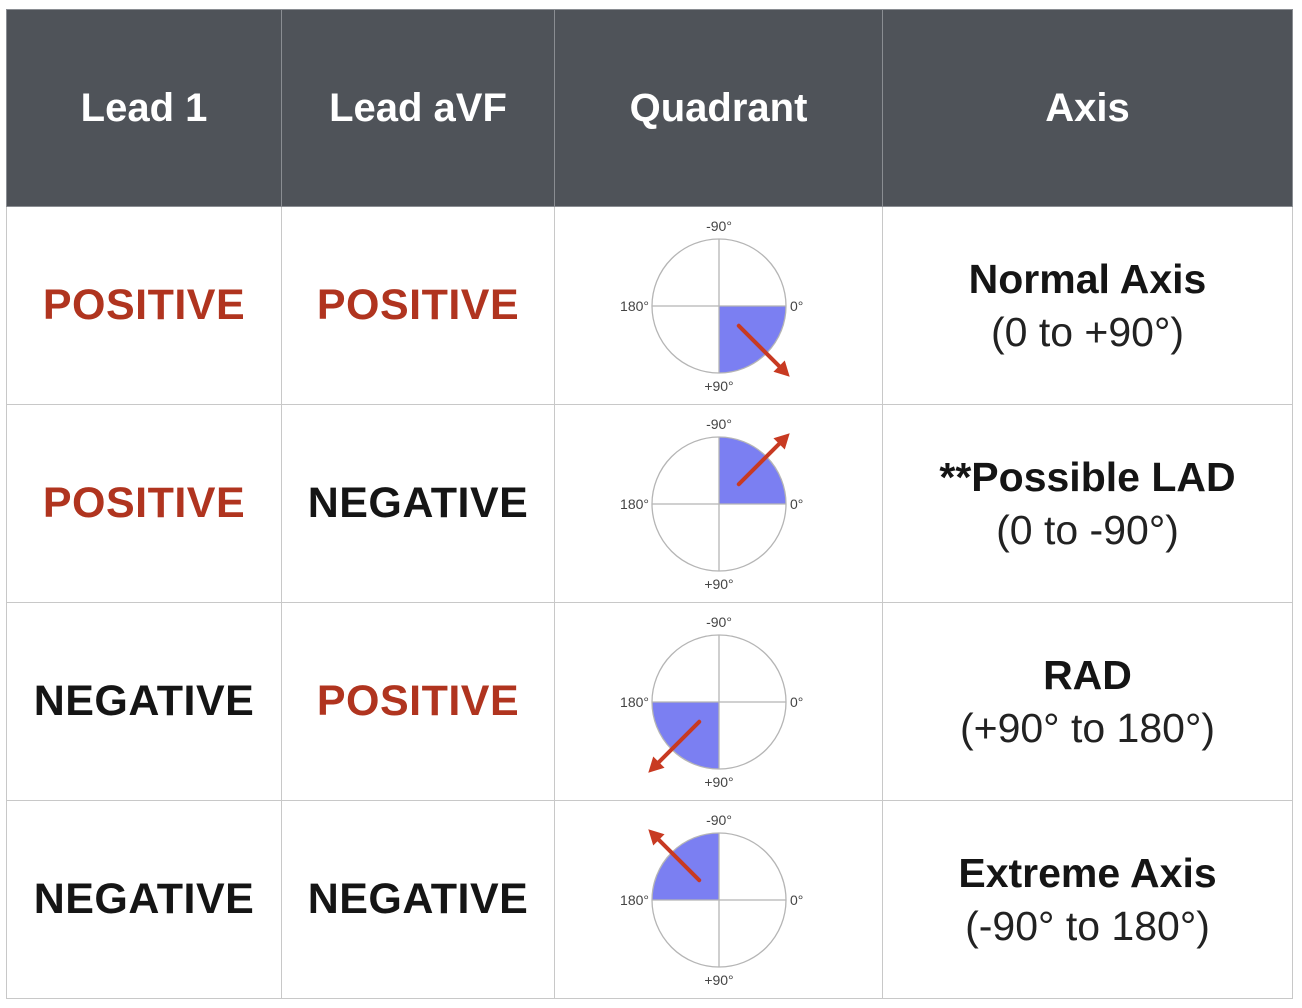 The height and width of the screenshot is (1008, 1302). What do you see at coordinates (1087, 108) in the screenshot?
I see `header-axis: Axis` at bounding box center [1087, 108].